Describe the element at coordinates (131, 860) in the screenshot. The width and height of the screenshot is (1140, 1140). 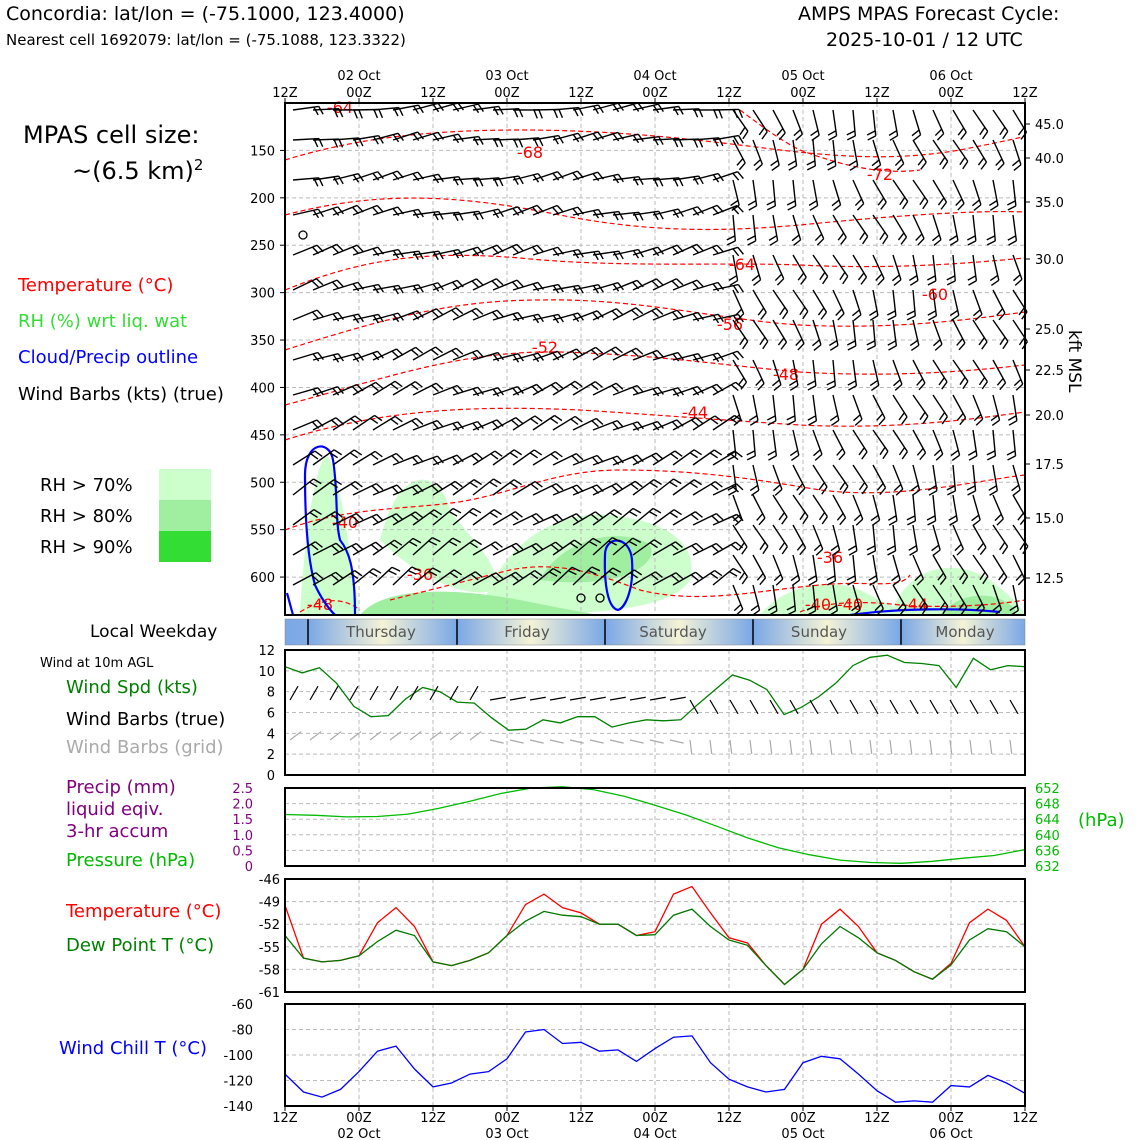
I see `legend-pressure: Pressure (hPa)` at that location.